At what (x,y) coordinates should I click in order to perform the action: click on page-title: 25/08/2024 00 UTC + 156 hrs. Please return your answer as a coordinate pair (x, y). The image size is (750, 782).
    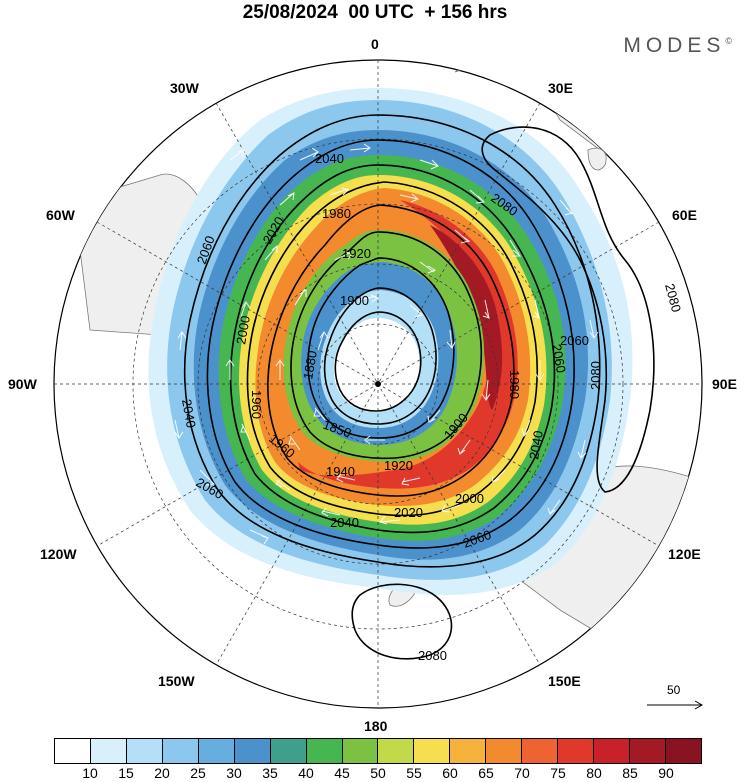
    Looking at the image, I should click on (375, 12).